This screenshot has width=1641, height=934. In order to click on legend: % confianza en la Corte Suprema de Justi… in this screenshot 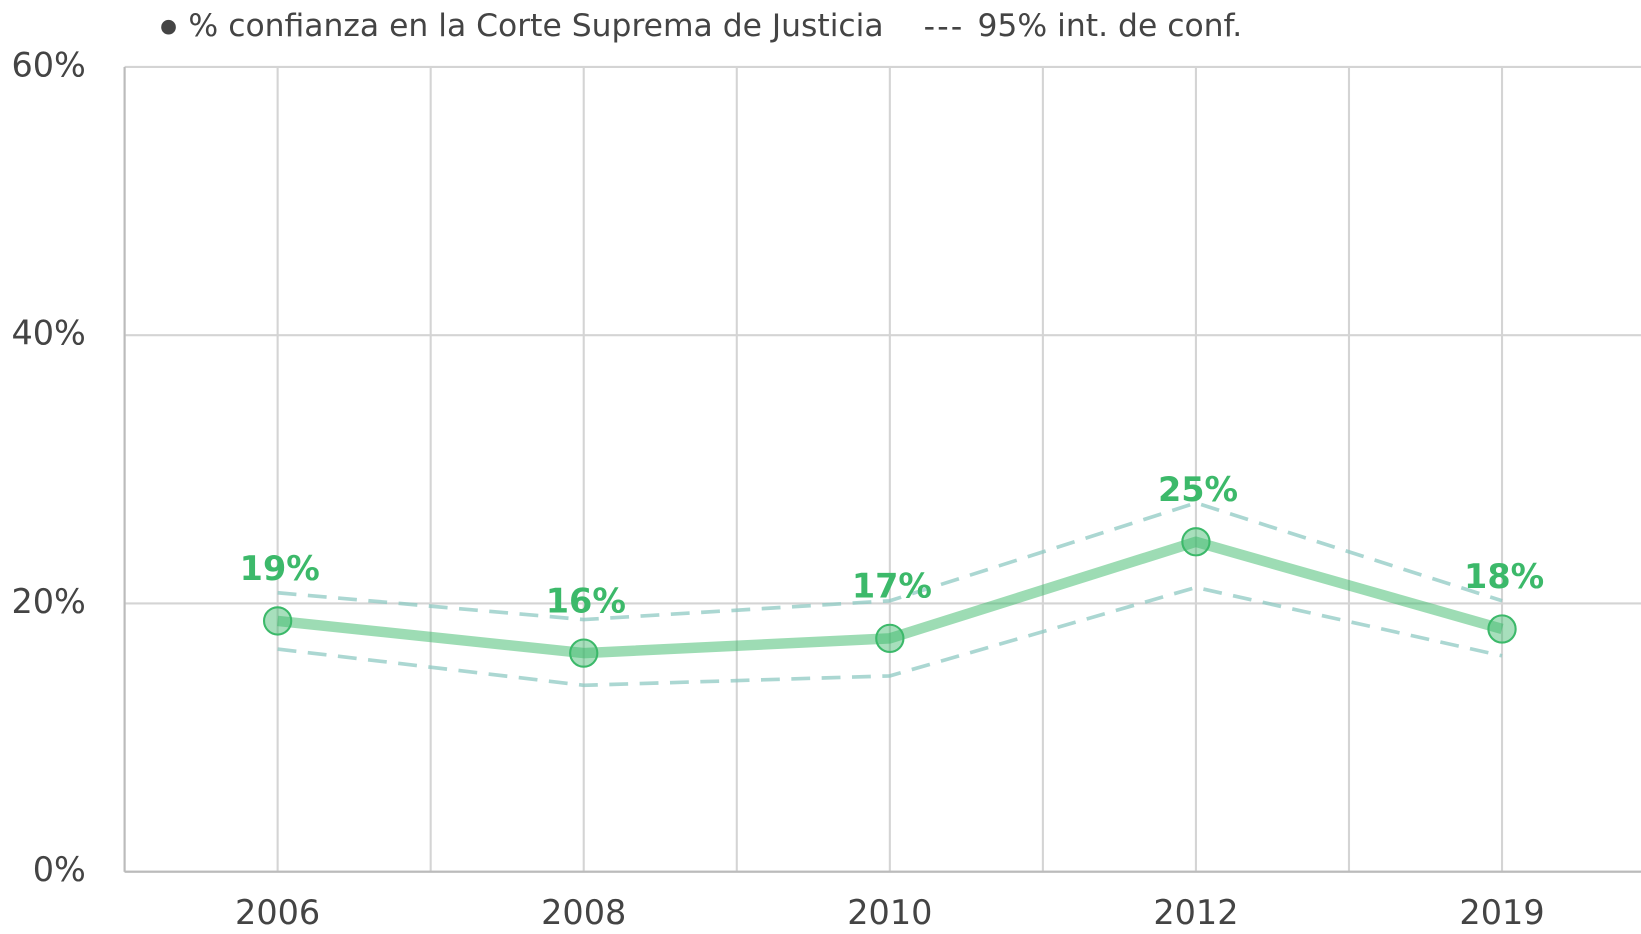, I will do `click(701, 26)`.